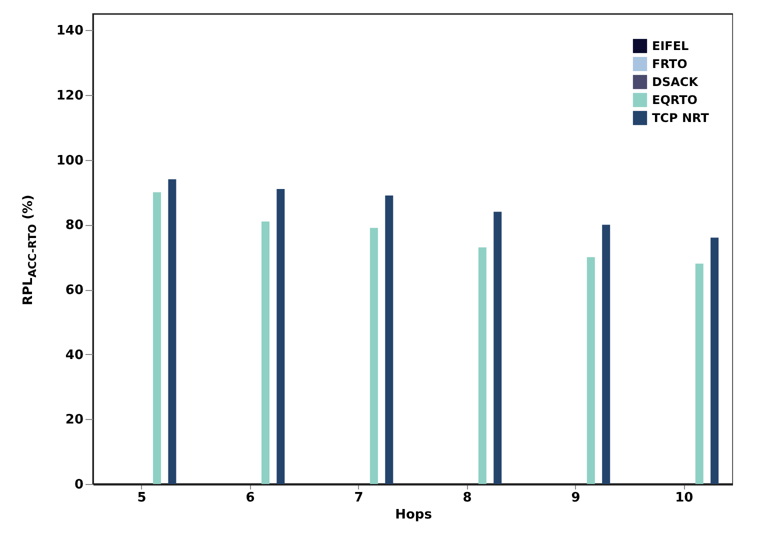 The width and height of the screenshot is (757, 551). I want to click on legend-label: FRTO, so click(670, 64).